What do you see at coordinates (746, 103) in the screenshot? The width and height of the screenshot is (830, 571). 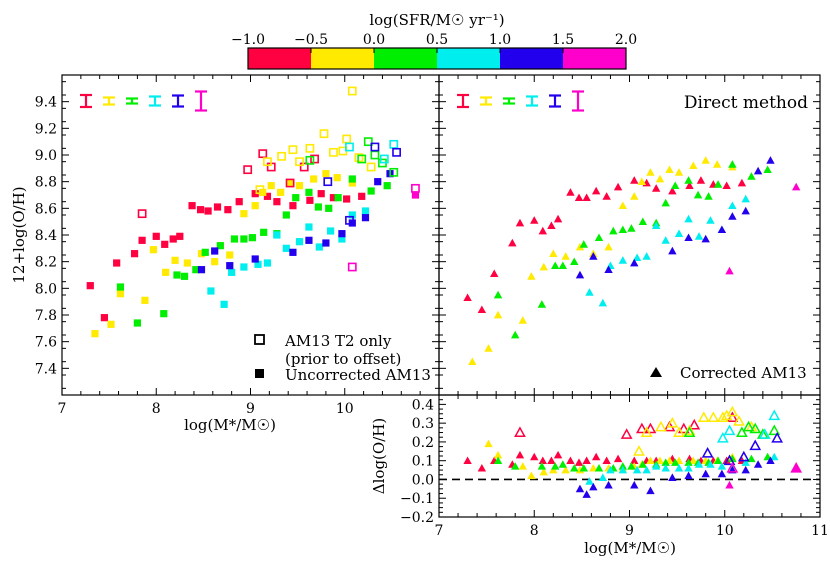 I see `right-title: Direct method` at bounding box center [746, 103].